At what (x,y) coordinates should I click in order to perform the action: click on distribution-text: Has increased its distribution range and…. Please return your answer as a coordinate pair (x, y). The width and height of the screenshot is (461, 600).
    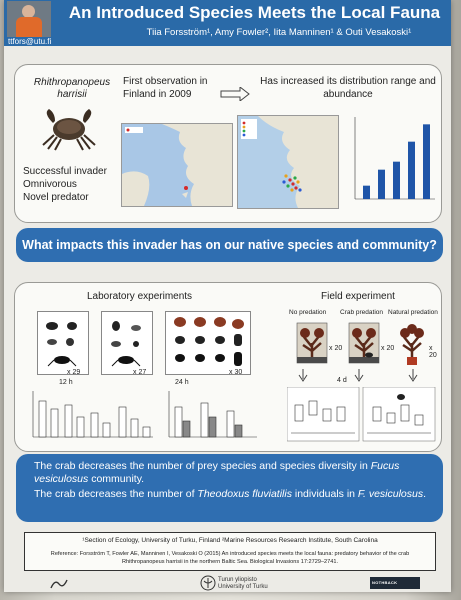
    Looking at the image, I should click on (348, 88).